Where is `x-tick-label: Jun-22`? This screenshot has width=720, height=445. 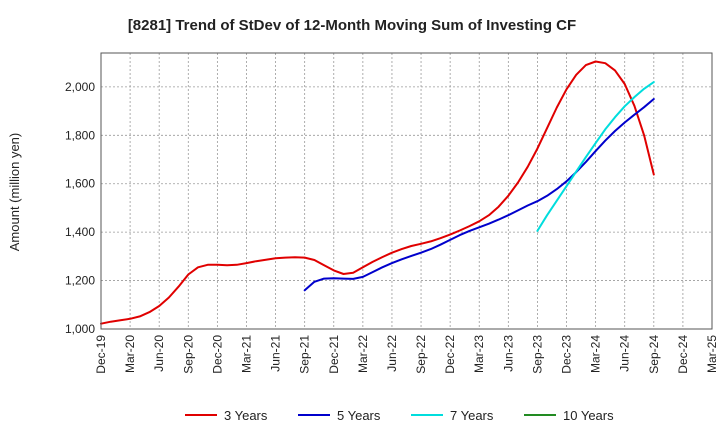 x-tick-label: Jun-22 is located at coordinates (392, 353).